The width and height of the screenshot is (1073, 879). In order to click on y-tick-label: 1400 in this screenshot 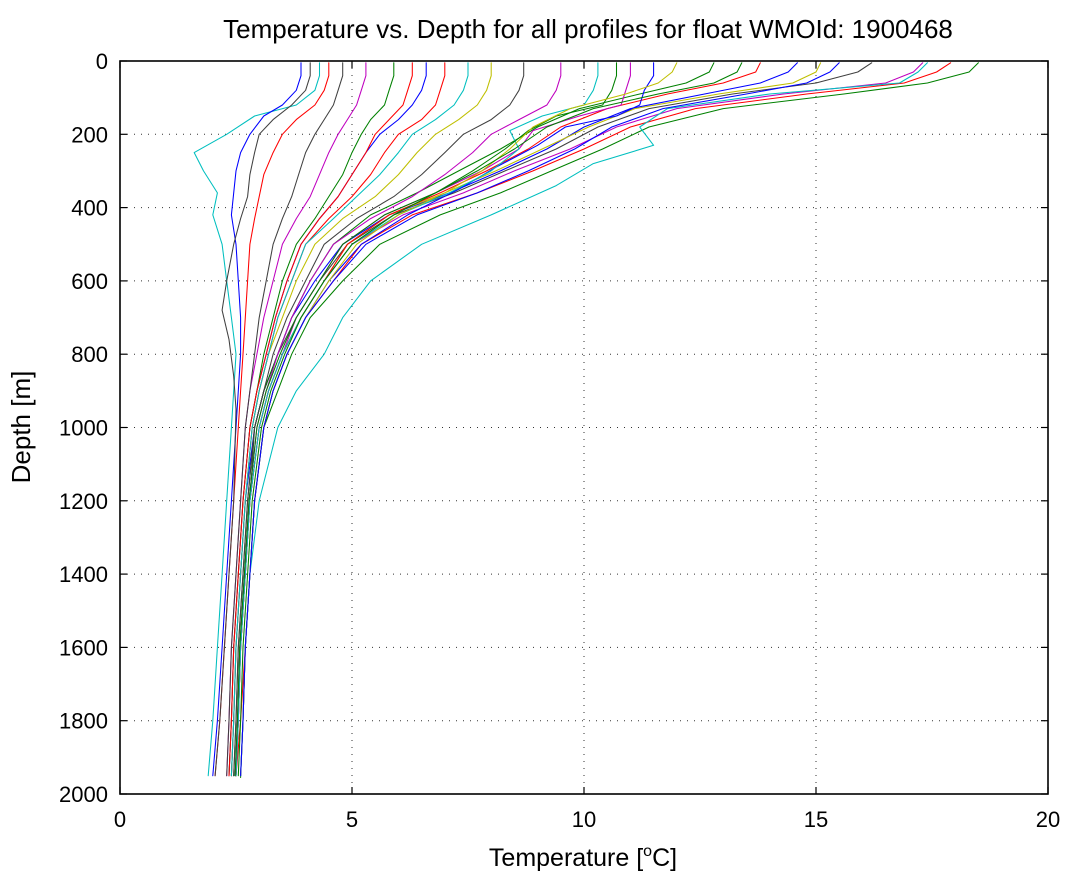, I will do `click(83, 574)`.